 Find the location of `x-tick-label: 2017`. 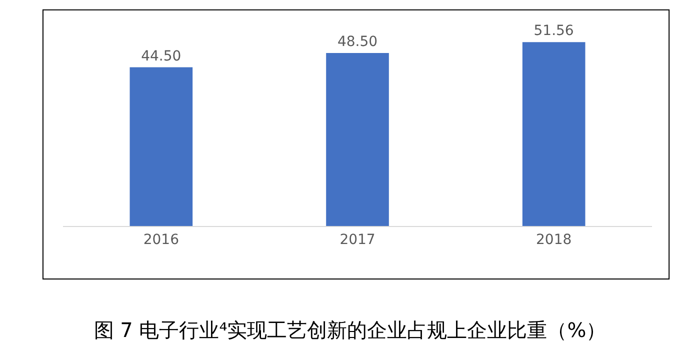

x-tick-label: 2017 is located at coordinates (358, 240).